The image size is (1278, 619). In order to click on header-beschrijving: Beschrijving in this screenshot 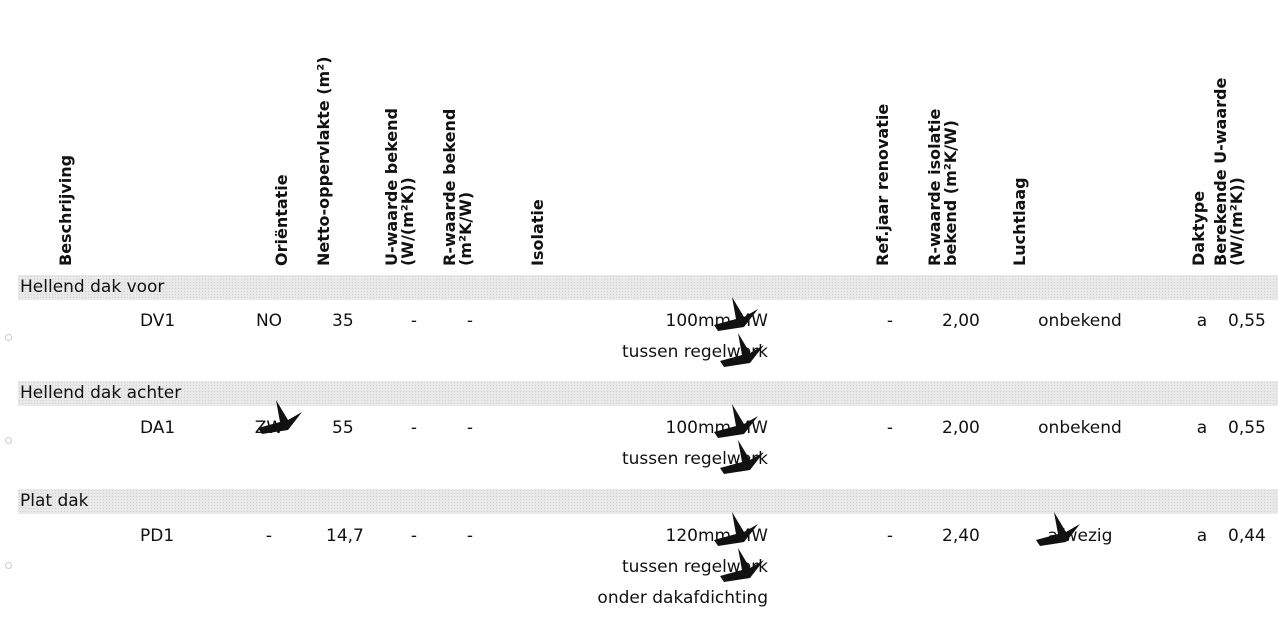, I will do `click(65, 210)`.